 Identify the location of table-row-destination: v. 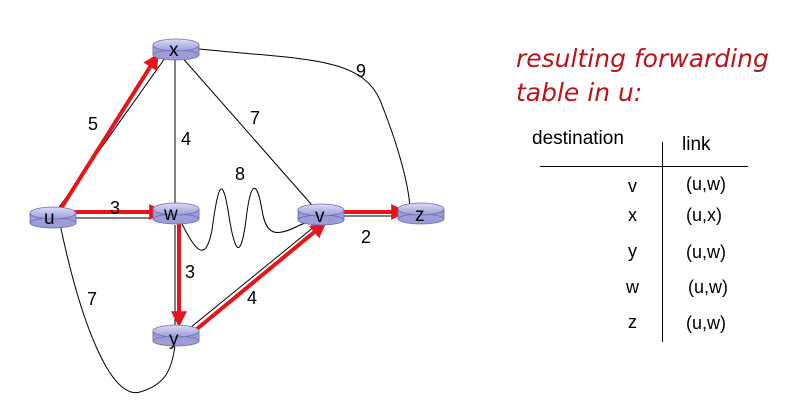
(632, 186).